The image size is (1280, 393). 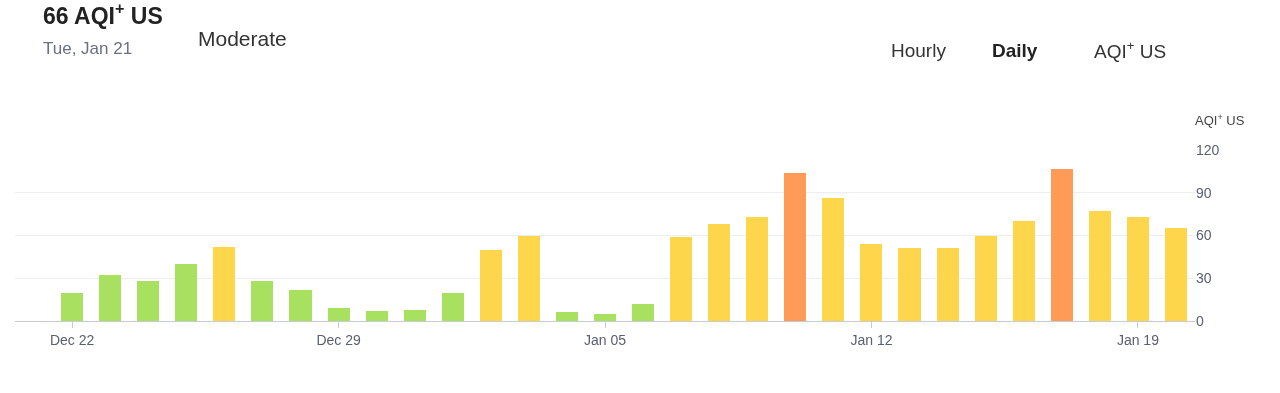 I want to click on y-tick-label: 0, so click(x=1200, y=320).